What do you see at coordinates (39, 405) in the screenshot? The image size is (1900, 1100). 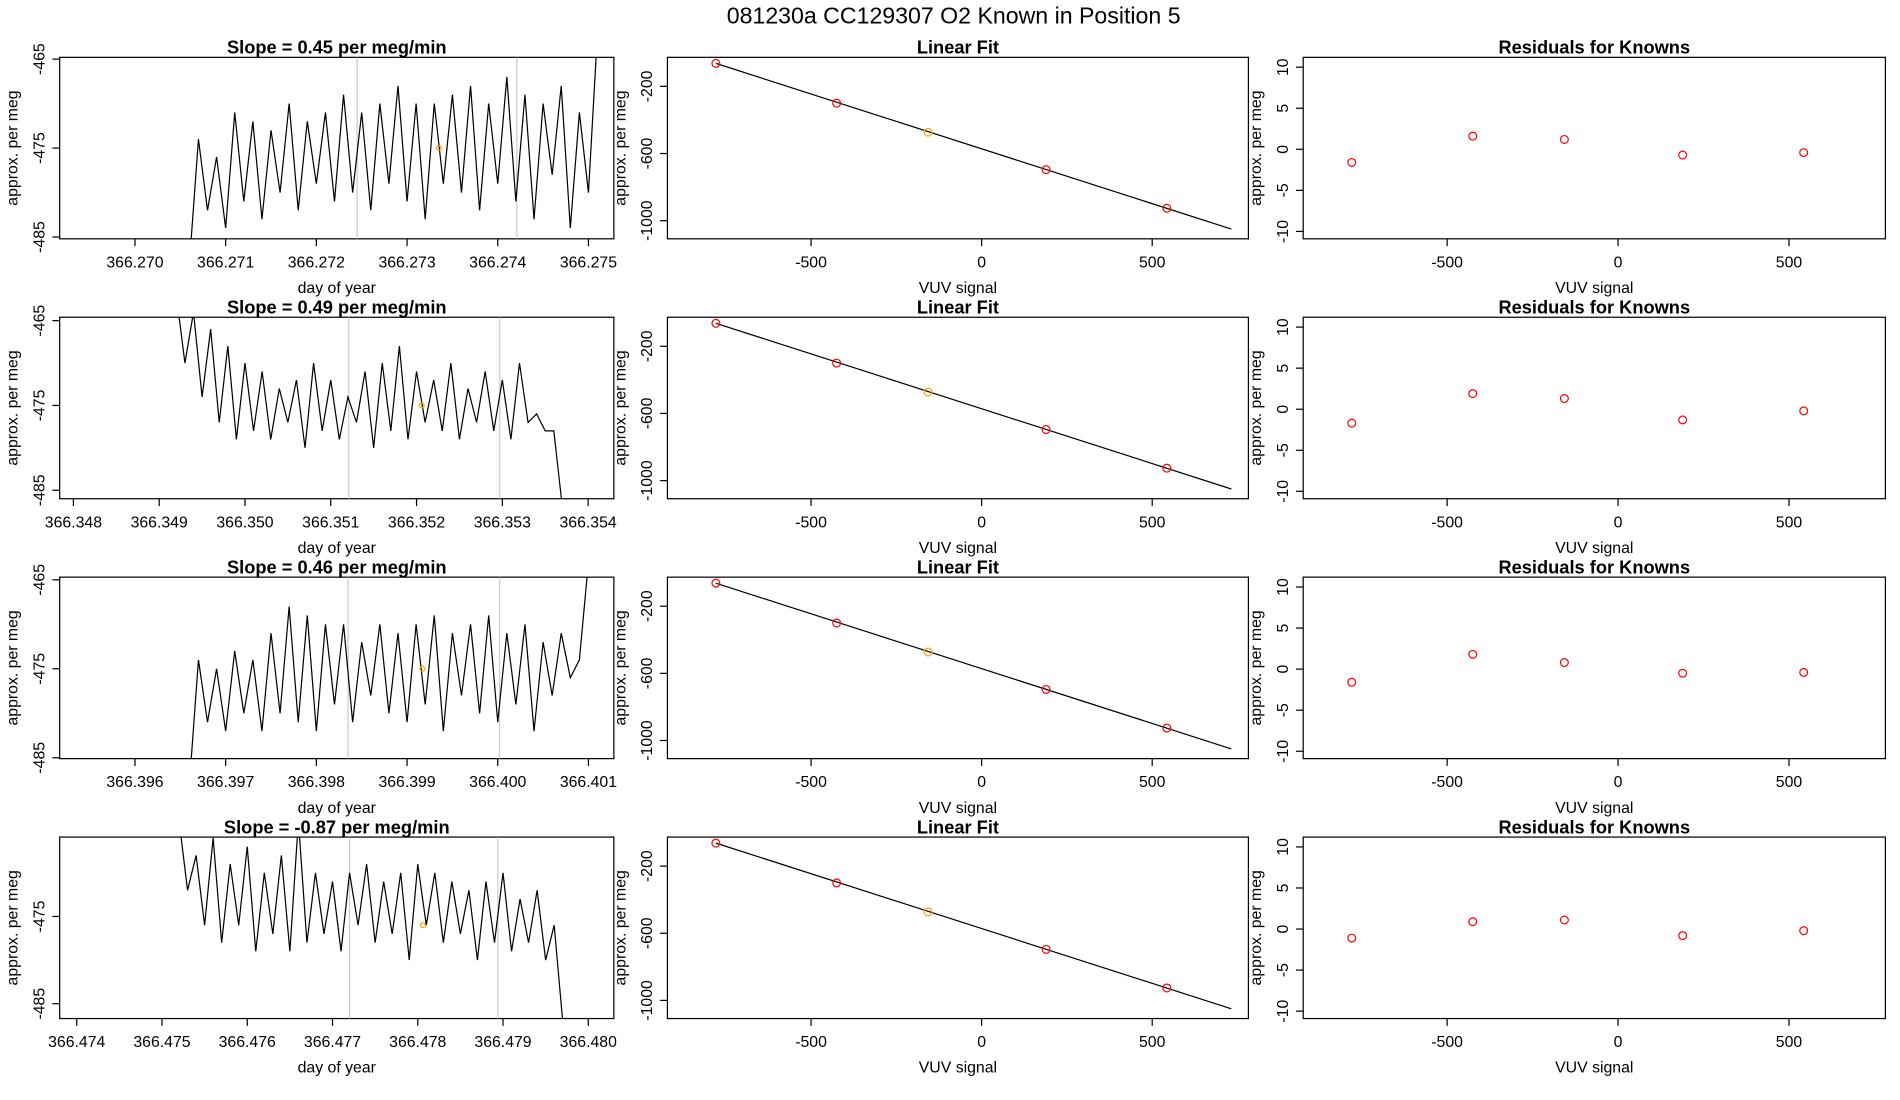 I see `y-tick-label: -475` at bounding box center [39, 405].